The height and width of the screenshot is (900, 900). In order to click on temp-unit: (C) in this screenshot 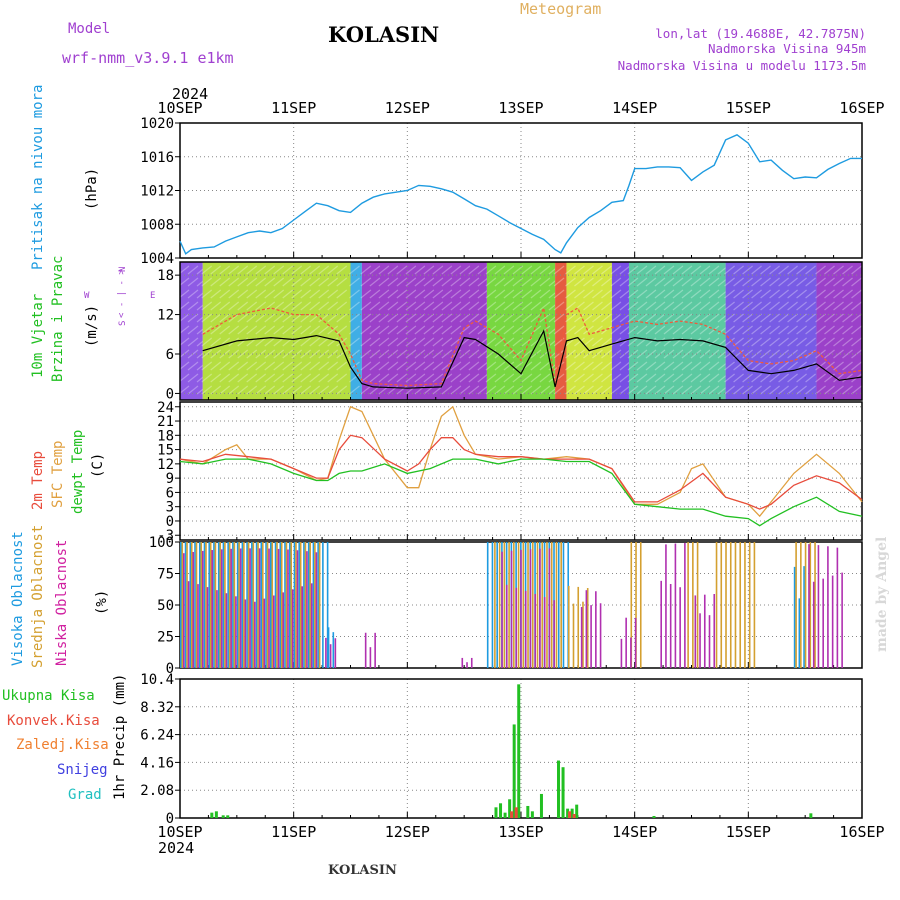, I will do `click(98, 465)`.